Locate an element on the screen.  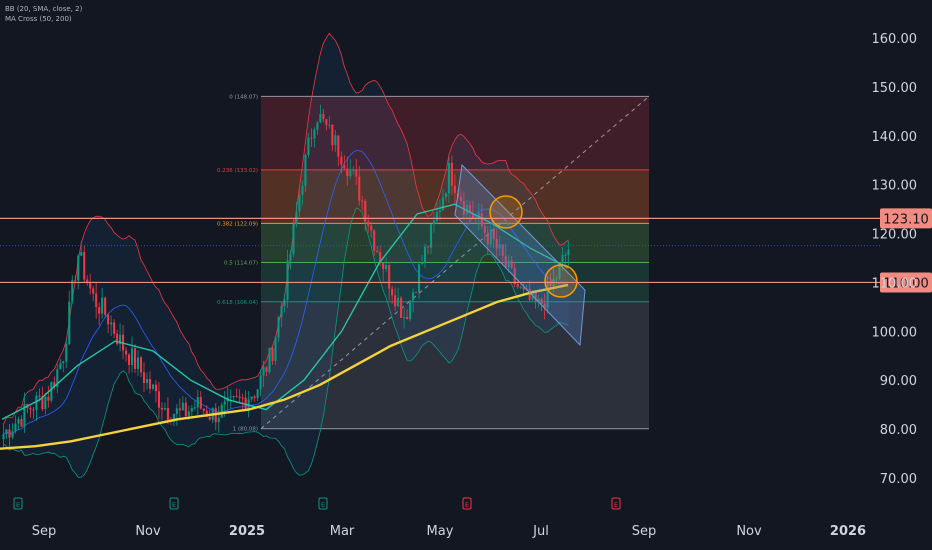
bb-legend: BB (20, SMA, close, 2) is located at coordinates (44, 9).